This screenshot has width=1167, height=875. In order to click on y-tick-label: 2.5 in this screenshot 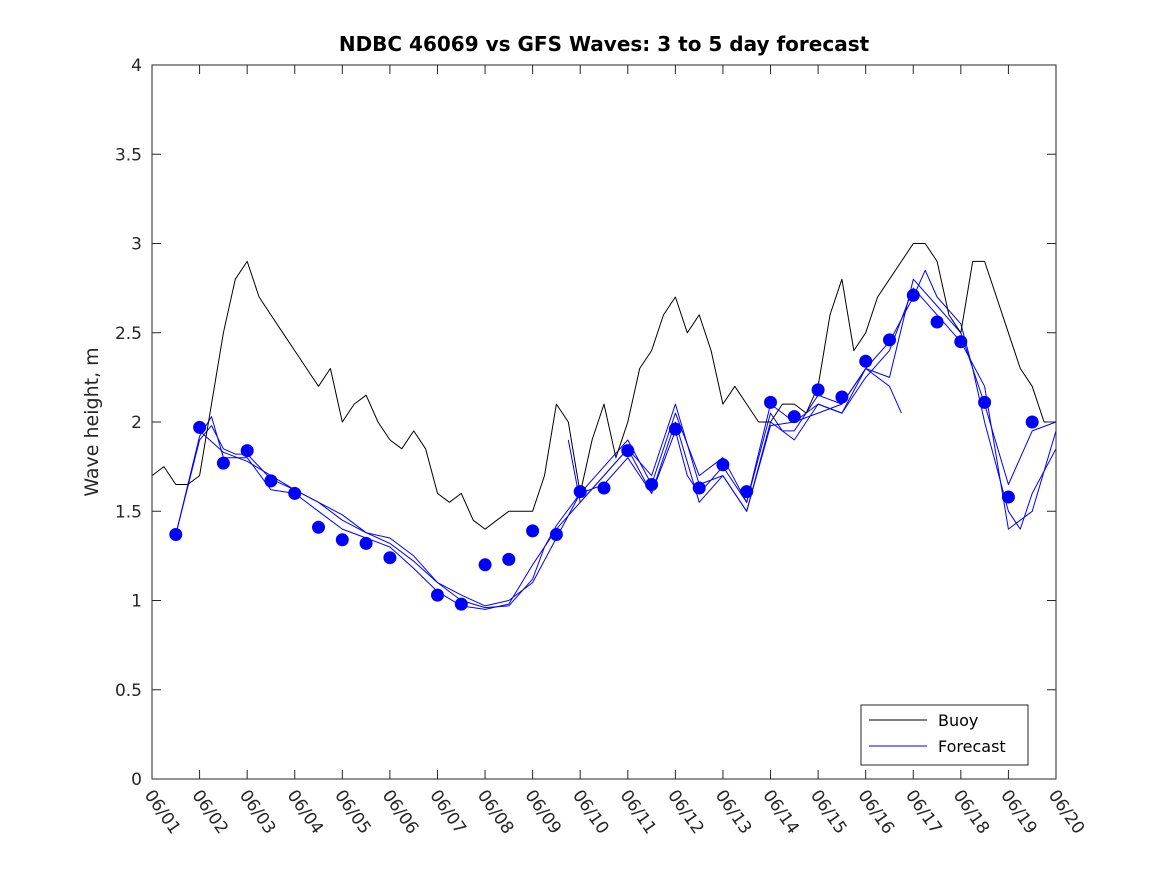, I will do `click(128, 334)`.